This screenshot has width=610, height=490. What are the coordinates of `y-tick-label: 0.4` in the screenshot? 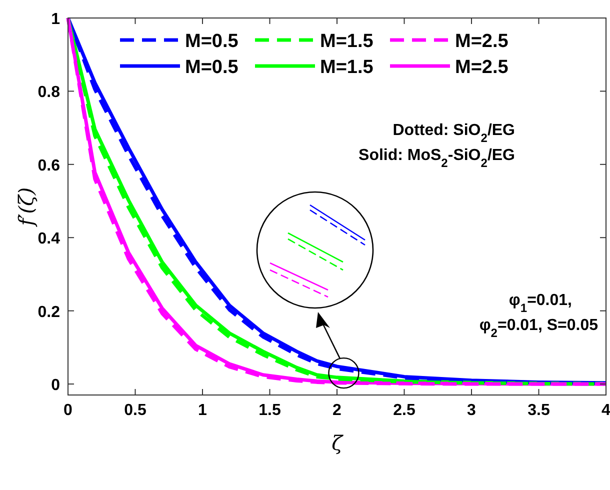 It's located at (49, 239).